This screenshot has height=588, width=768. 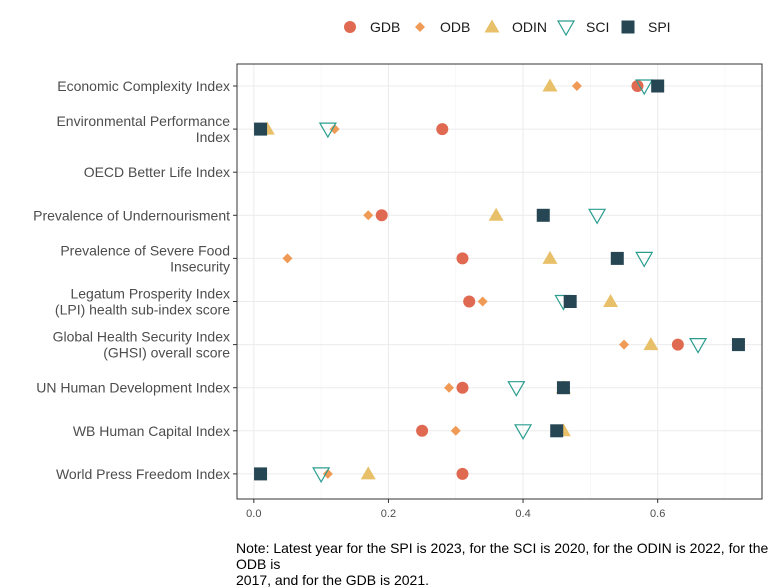 What do you see at coordinates (566, 28) in the screenshot?
I see `legend-key-sci` at bounding box center [566, 28].